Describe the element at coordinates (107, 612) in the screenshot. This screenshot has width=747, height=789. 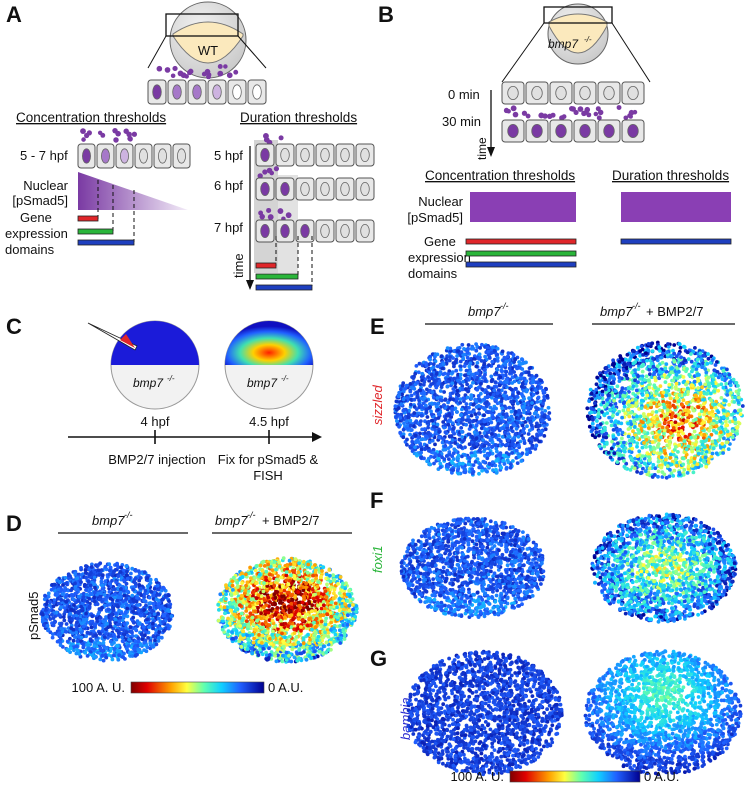
I see `d-blob-control` at that location.